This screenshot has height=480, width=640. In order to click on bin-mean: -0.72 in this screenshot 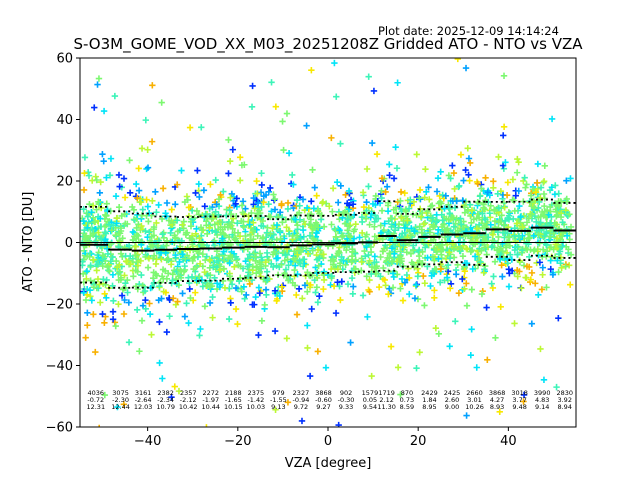, I will do `click(95, 400)`.